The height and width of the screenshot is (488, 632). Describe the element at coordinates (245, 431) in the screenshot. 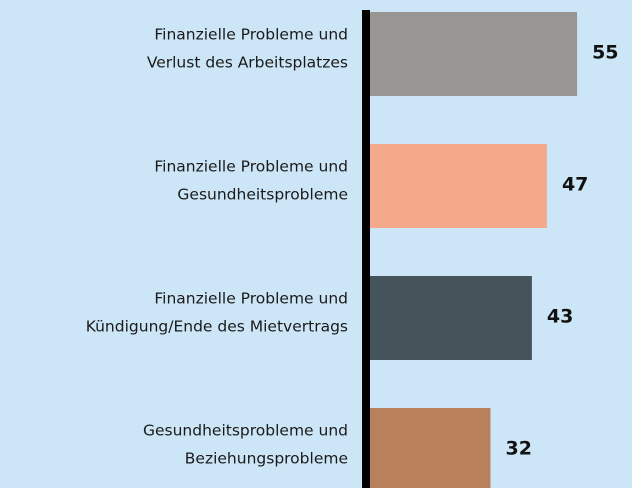

I see `category-label: Gesundheitsprobleme und` at that location.